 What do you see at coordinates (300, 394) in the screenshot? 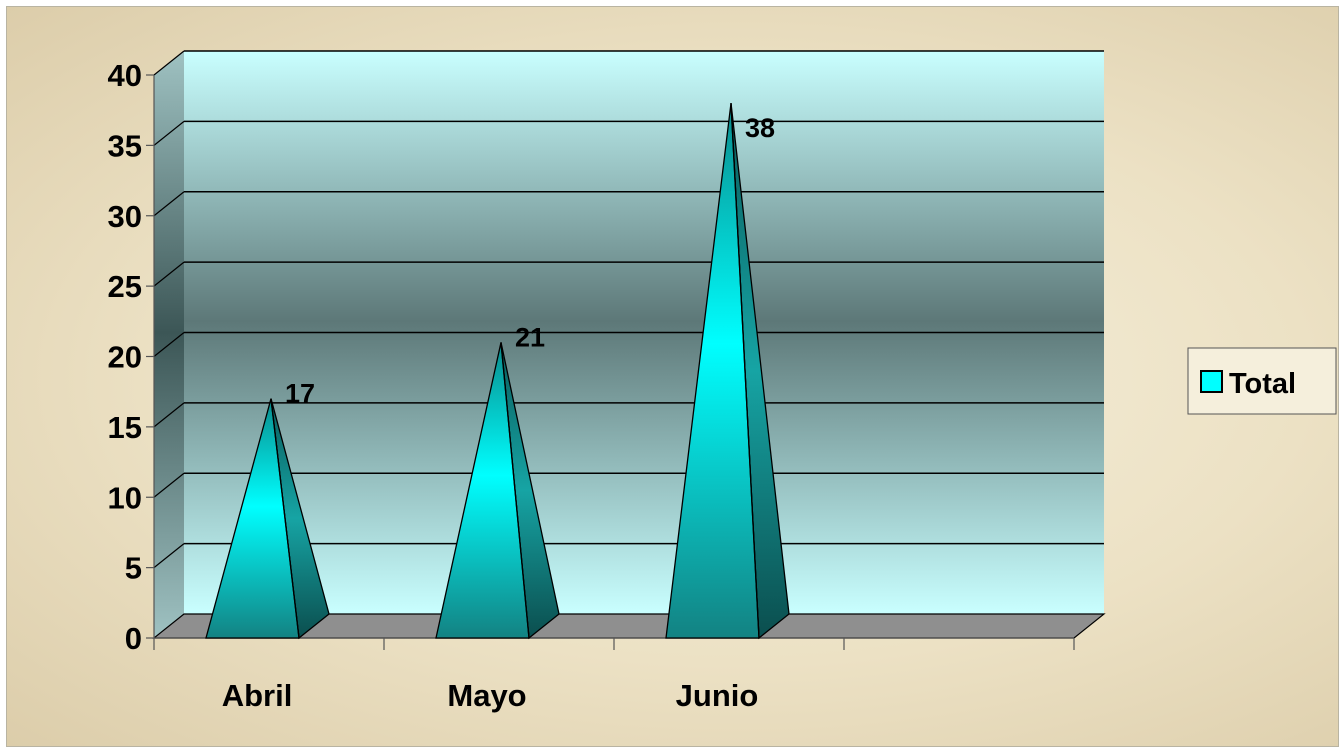
I see `data-label: 17` at bounding box center [300, 394].